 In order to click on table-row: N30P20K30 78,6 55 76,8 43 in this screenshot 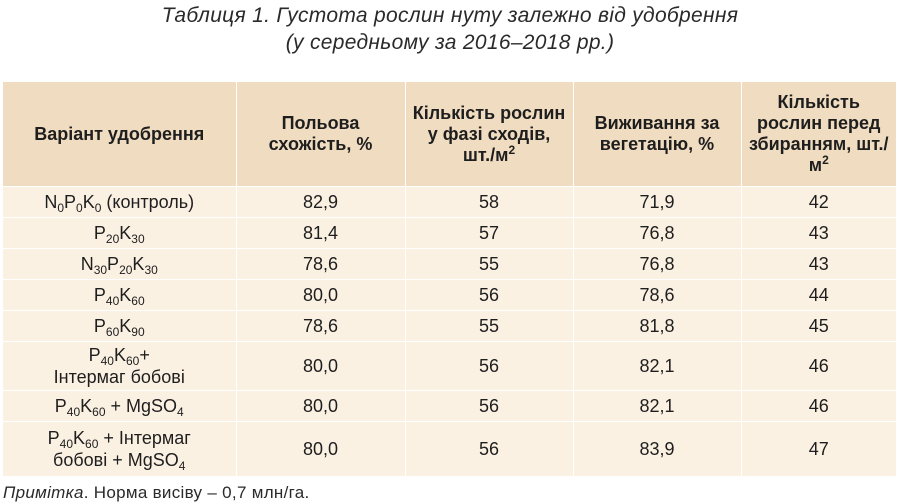, I will do `click(449, 264)`.